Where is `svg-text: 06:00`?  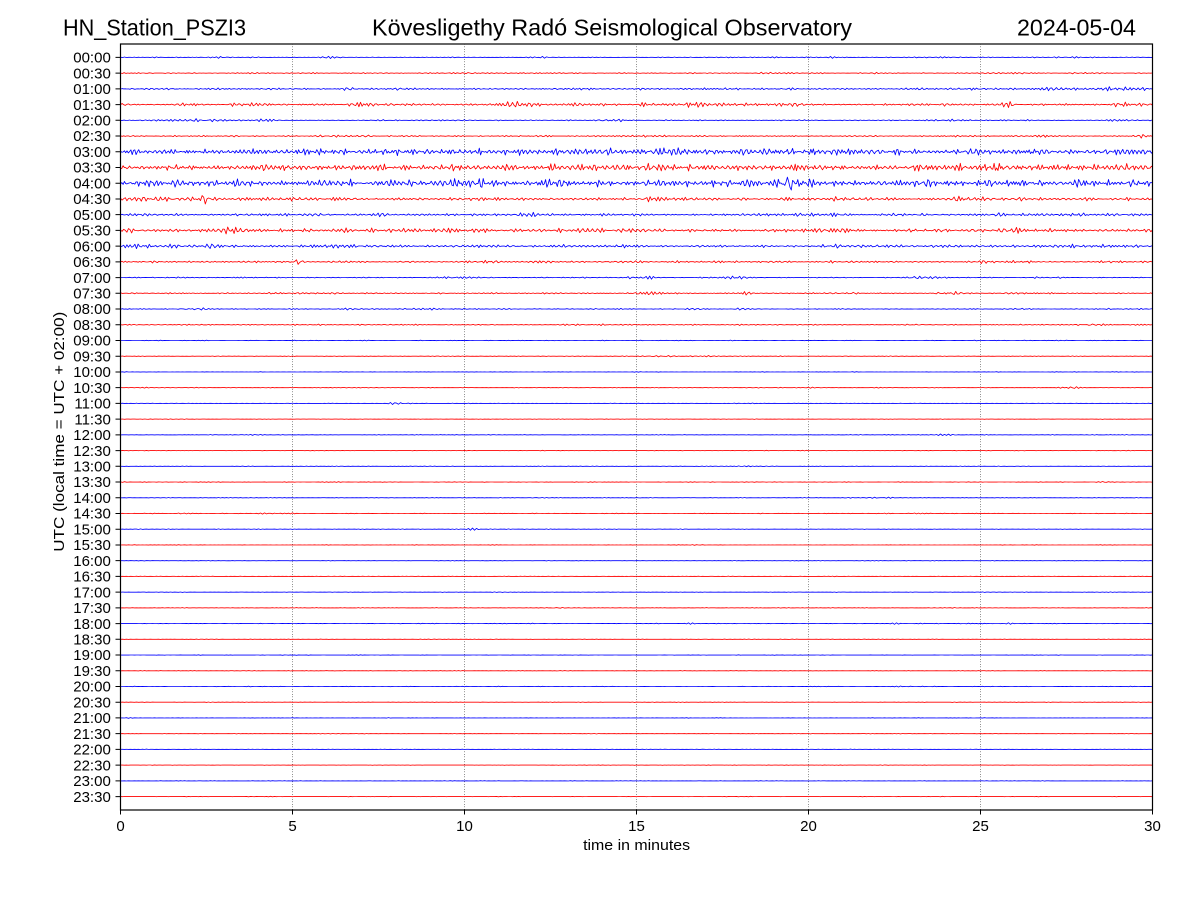
svg-text: 06:00 is located at coordinates (92, 246).